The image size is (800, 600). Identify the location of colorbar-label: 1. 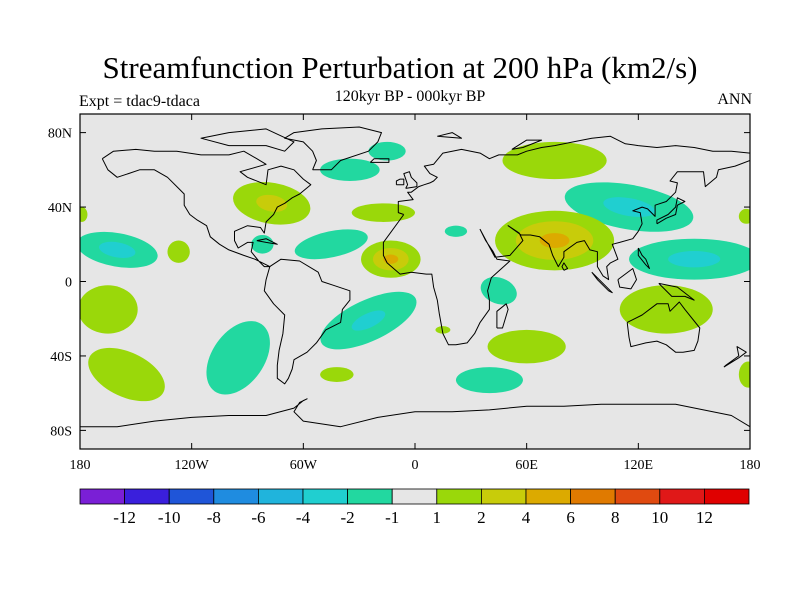
(437, 517).